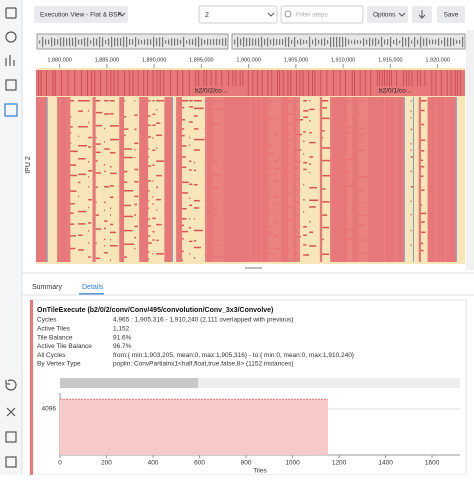 The width and height of the screenshot is (474, 480). Describe the element at coordinates (260, 383) in the screenshot. I see `range-slider` at that location.